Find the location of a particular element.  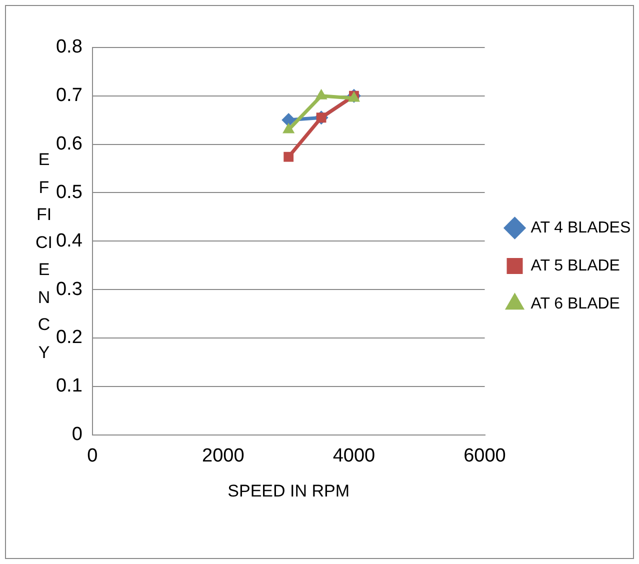

legend-label: AT 6 BLADE is located at coordinates (575, 303).